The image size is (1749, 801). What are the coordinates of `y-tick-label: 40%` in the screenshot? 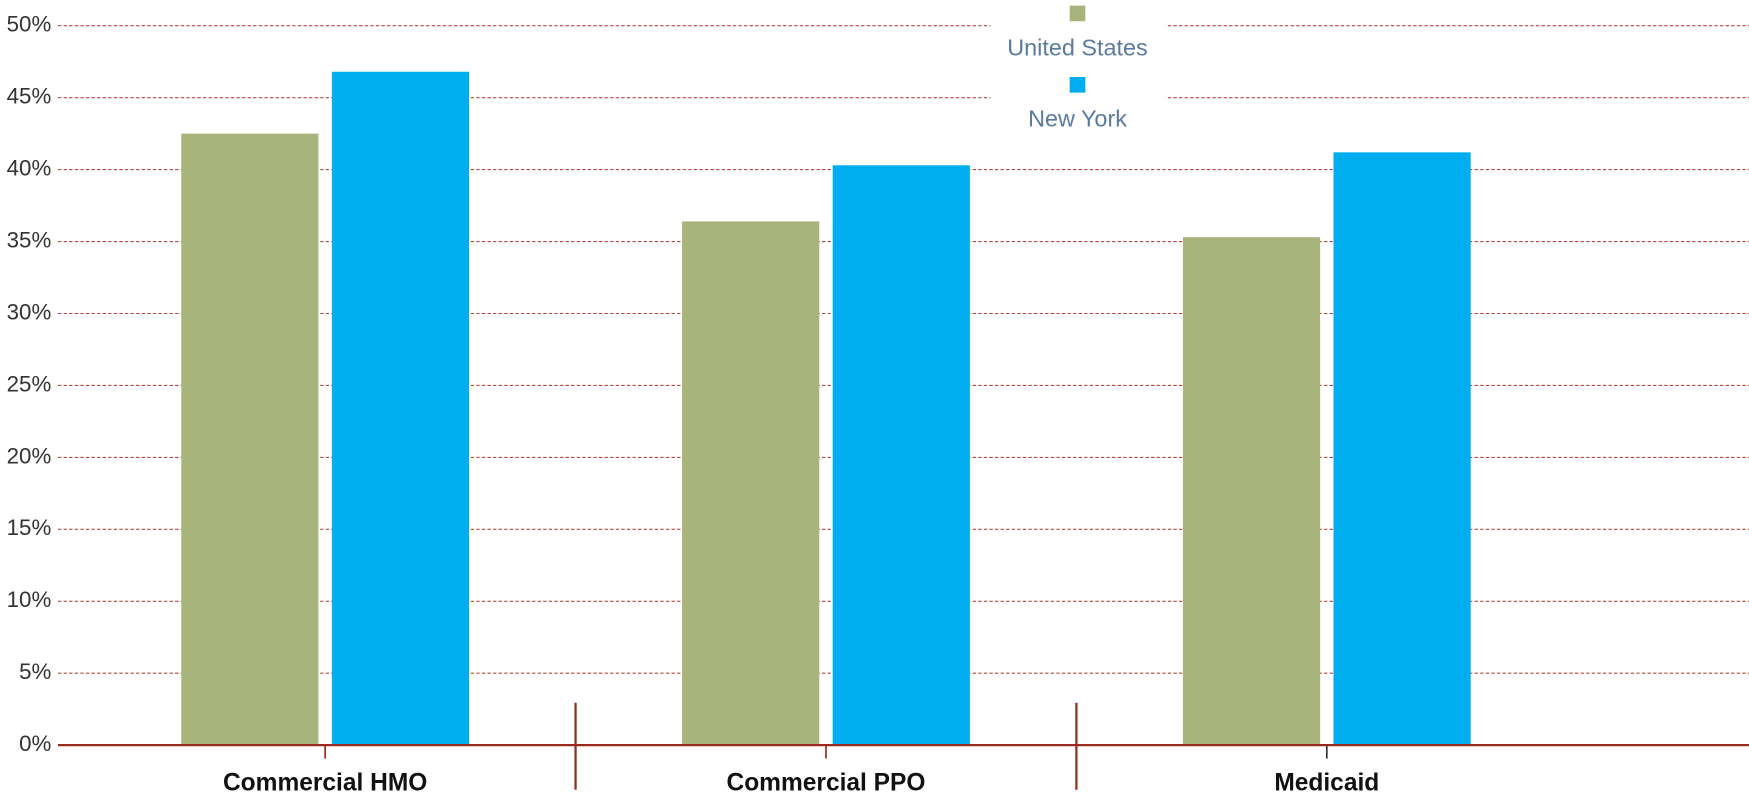 It's located at (29, 167).